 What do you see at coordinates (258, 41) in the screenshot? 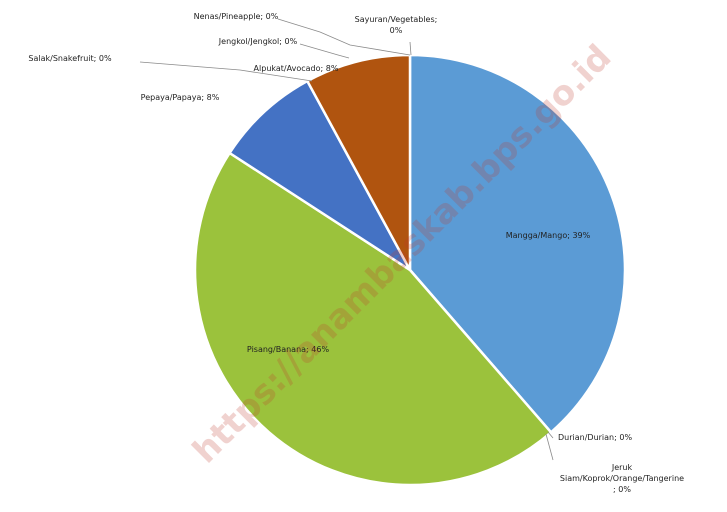
I see `data-label-jengkol: Jengkol/Jengkol; 0%` at bounding box center [258, 41].